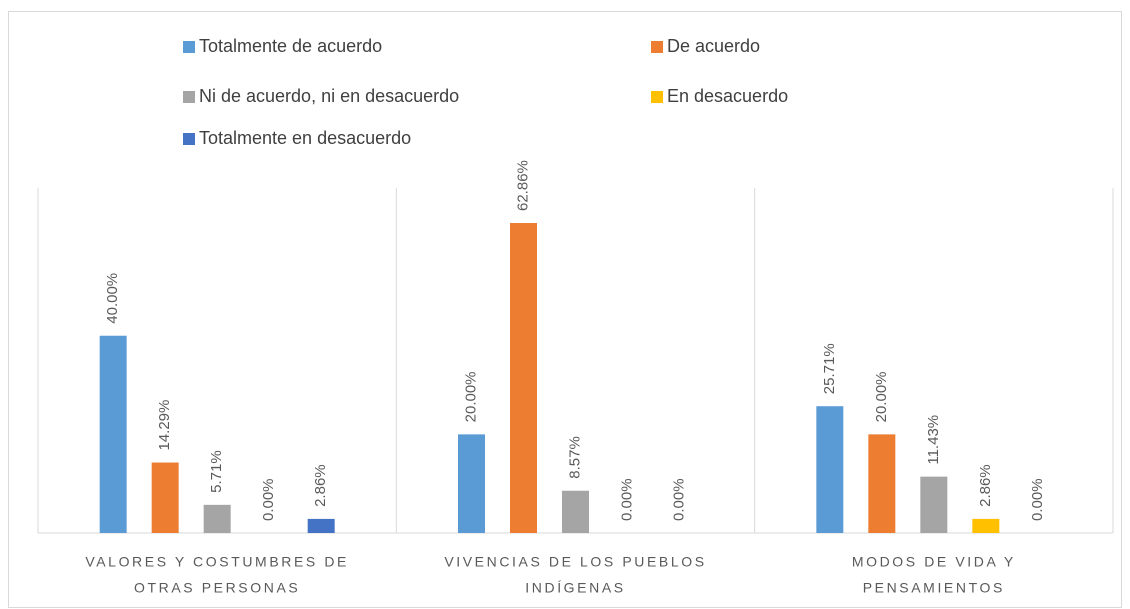  What do you see at coordinates (522, 185) in the screenshot?
I see `data-label: 62.86%` at bounding box center [522, 185].